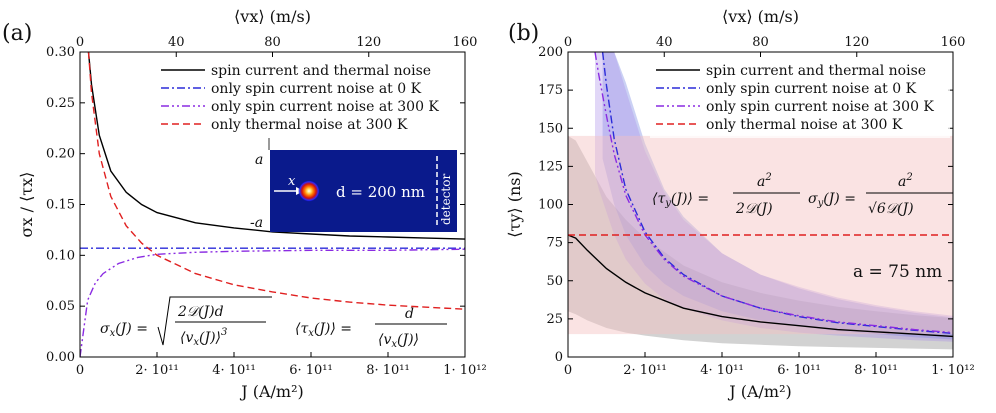 This screenshot has width=996, height=413. Describe the element at coordinates (256, 223) in the screenshot. I see `inset-bottom-label: -a` at that location.